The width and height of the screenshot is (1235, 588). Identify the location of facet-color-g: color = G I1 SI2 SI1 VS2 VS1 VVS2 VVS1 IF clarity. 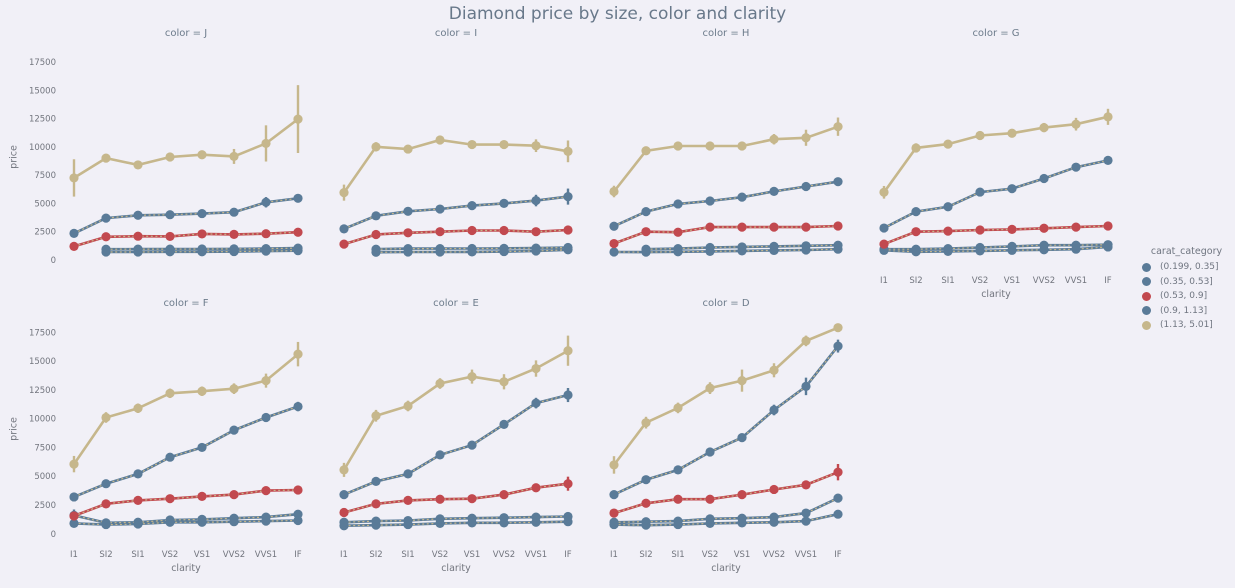
(971, 165).